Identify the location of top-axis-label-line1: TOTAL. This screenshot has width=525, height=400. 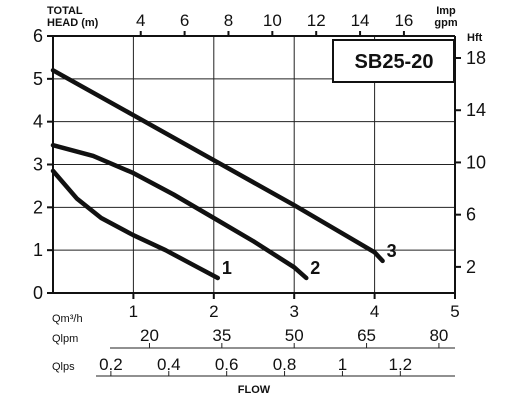
(65, 11).